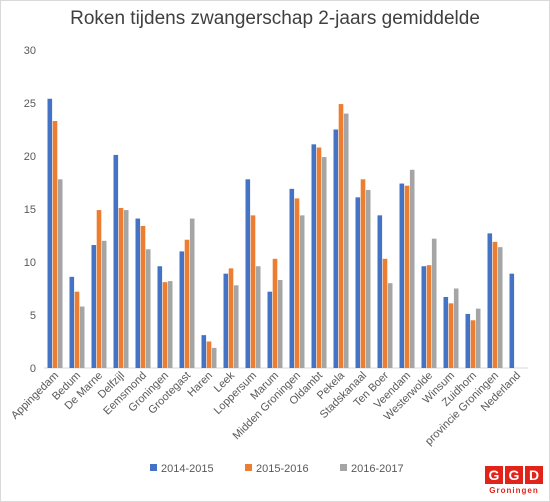  Describe the element at coordinates (200, 385) in the screenshot. I see `category-label: Haren` at that location.